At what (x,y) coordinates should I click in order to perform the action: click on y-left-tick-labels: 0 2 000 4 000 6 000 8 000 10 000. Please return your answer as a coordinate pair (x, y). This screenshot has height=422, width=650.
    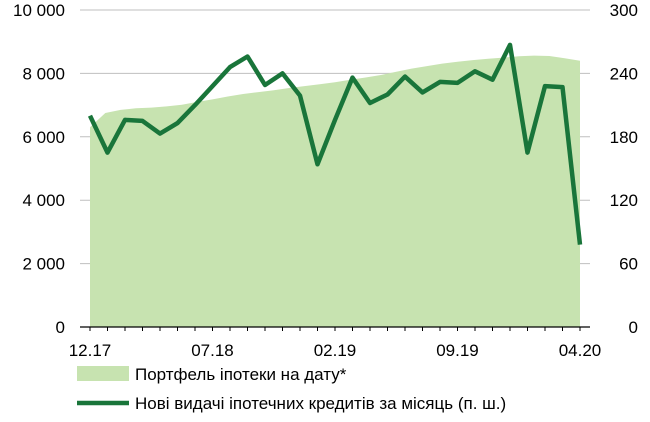
    Looking at the image, I should click on (39, 169).